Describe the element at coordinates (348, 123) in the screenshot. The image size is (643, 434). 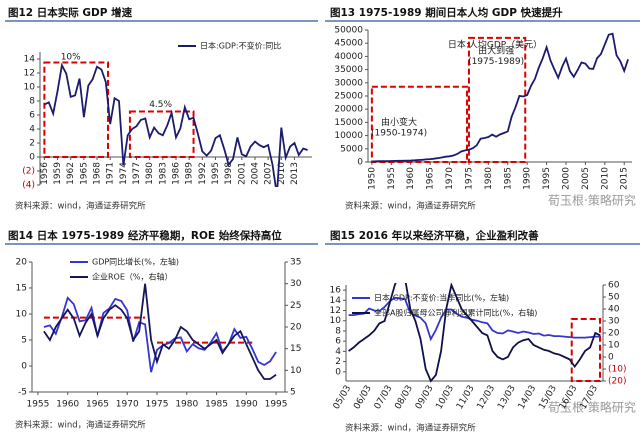
I see `y-tick-label: 15000` at that location.